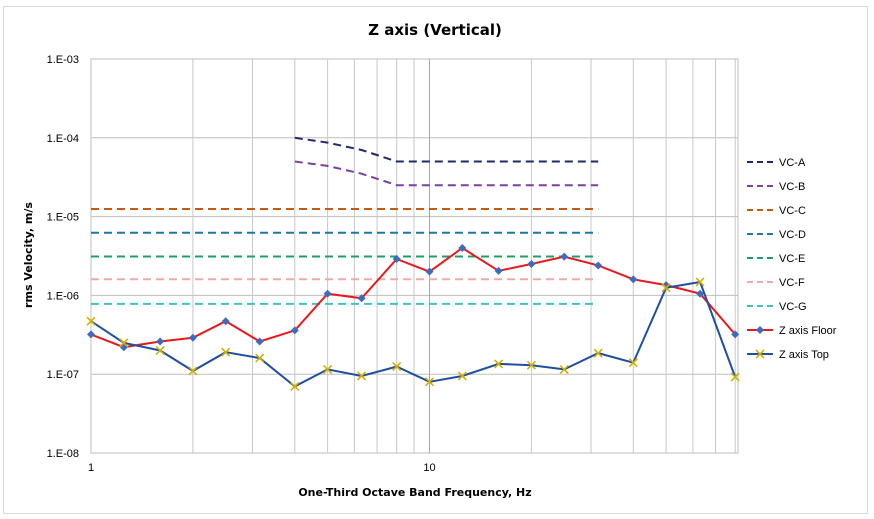  Describe the element at coordinates (63, 139) in the screenshot. I see `y-tick-label: 1.E-04` at that location.